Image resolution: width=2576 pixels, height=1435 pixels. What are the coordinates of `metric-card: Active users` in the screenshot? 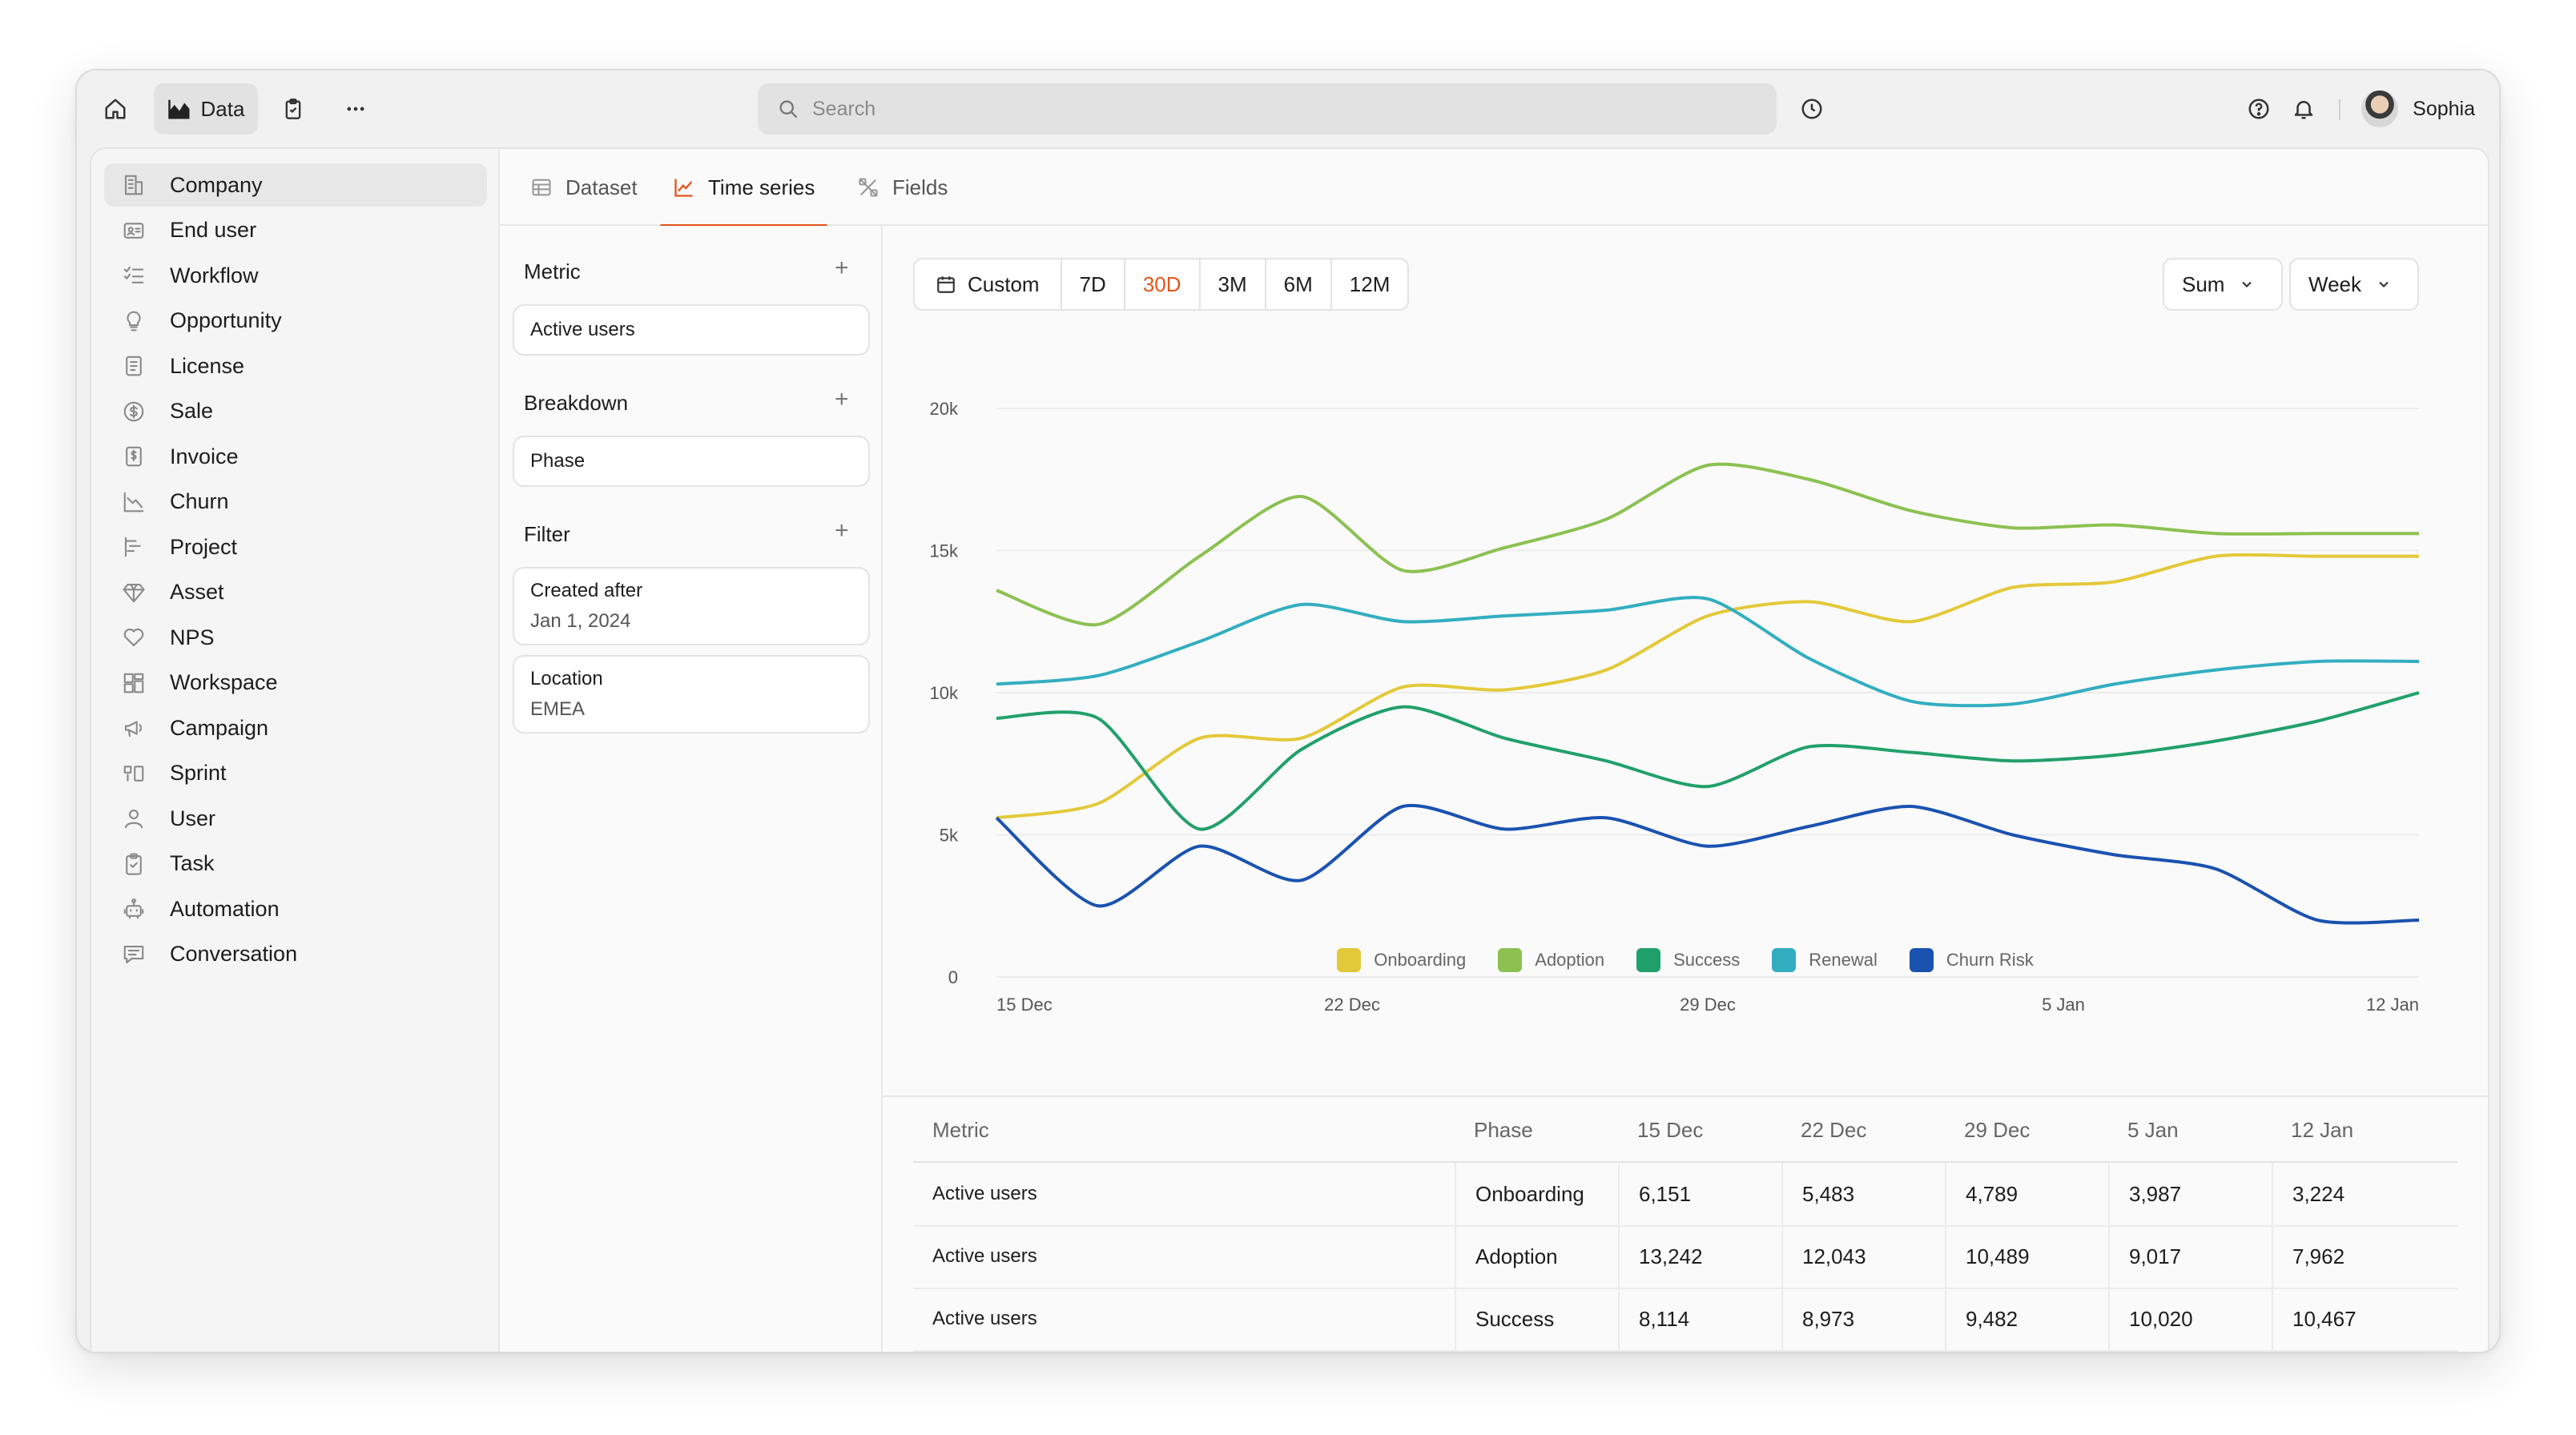 It's located at (692, 330).